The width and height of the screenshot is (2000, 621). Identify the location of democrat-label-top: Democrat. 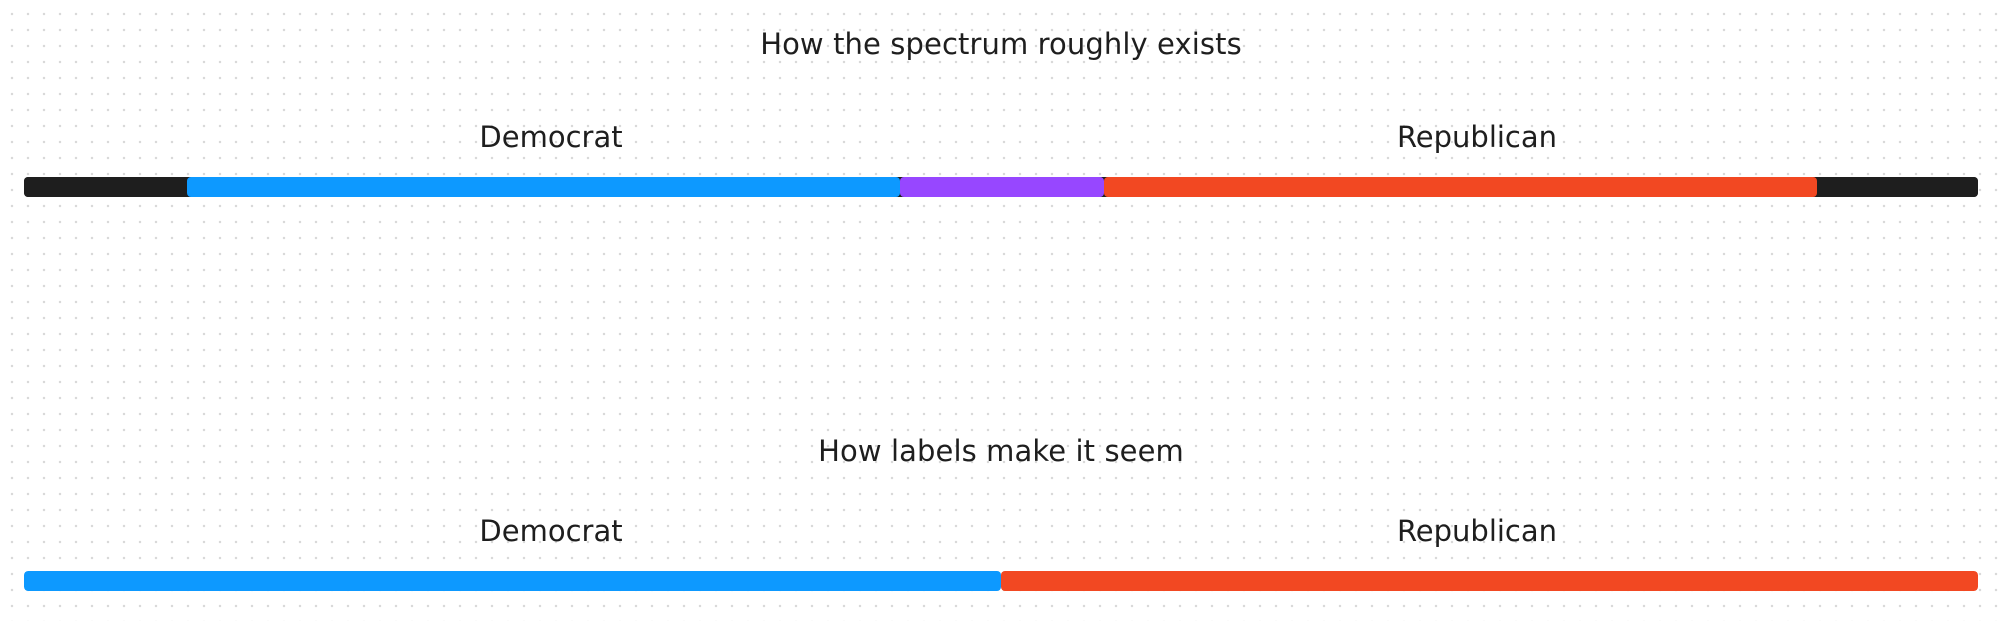
(551, 137).